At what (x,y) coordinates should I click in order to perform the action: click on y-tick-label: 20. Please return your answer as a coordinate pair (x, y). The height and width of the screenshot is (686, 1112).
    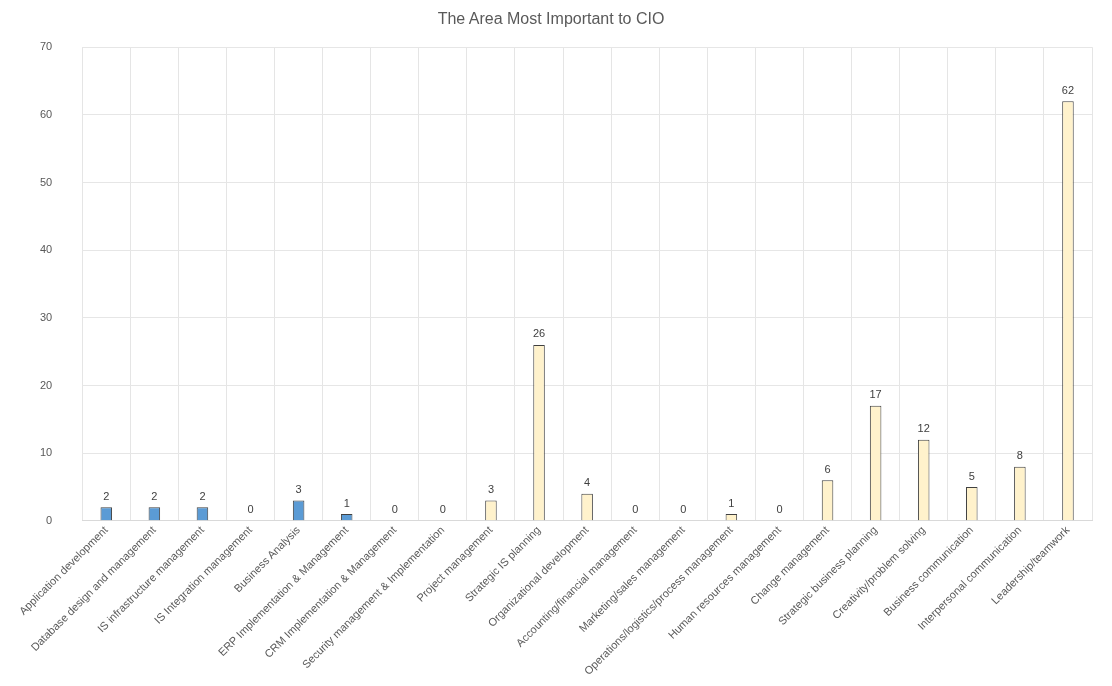
    Looking at the image, I should click on (46, 384).